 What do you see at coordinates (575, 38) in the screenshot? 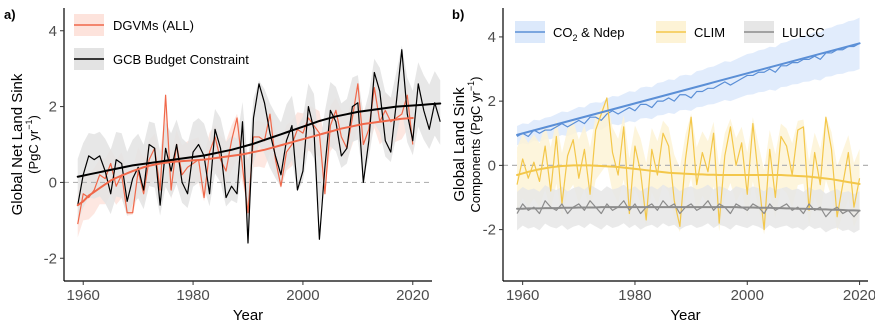
I see `legend-label-subscript: 2` at bounding box center [575, 38].